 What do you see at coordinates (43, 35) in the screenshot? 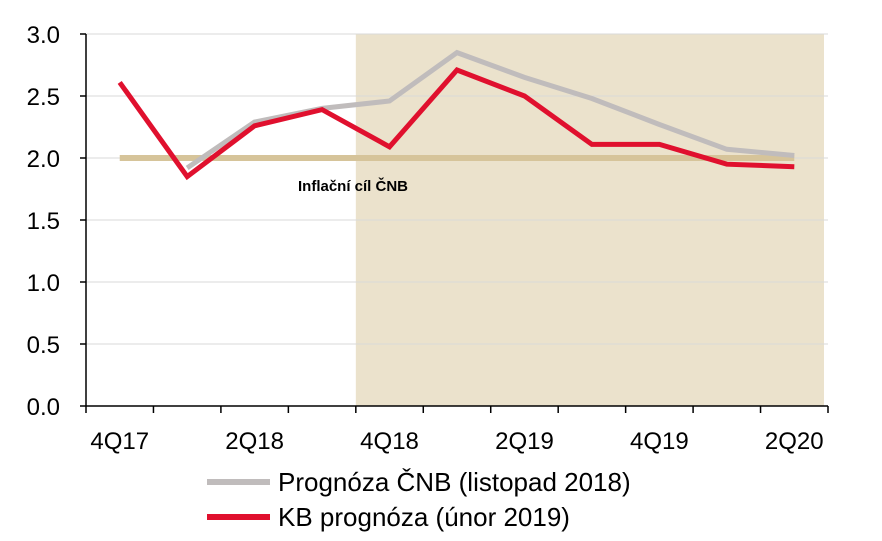
I see `y-tick-label: 3.0` at bounding box center [43, 35].